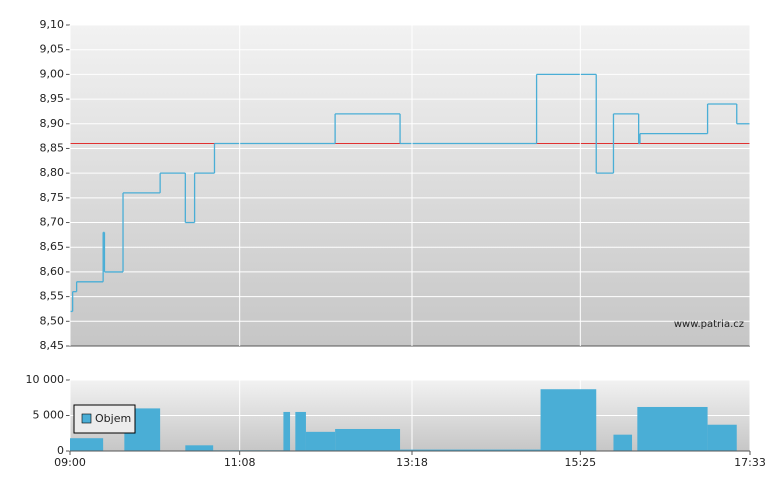 This screenshot has height=494, width=780. What do you see at coordinates (52, 24) in the screenshot?
I see `y-tick-label: 9,10` at bounding box center [52, 24].